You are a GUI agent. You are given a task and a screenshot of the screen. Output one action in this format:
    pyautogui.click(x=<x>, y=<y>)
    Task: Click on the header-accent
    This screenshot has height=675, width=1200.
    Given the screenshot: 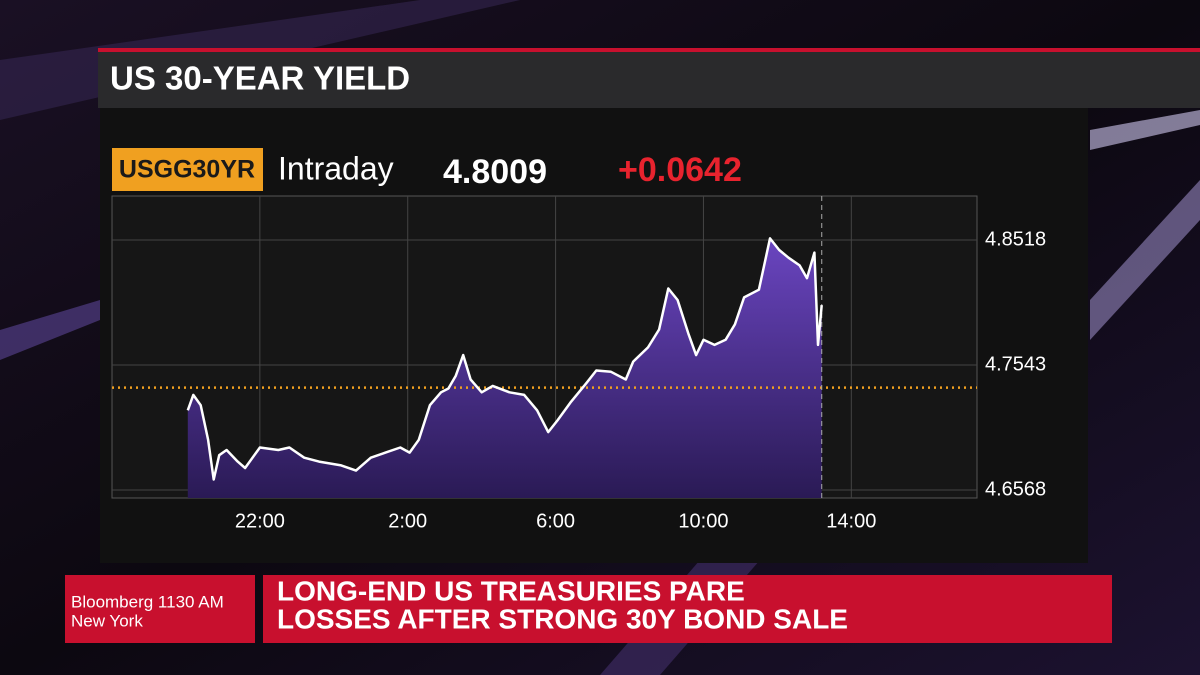 What is the action you would take?
    pyautogui.click(x=649, y=50)
    